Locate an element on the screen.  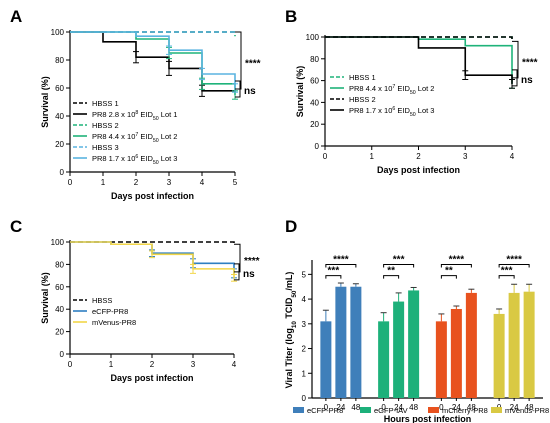
panel-label: C is located at coordinates (16, 226).